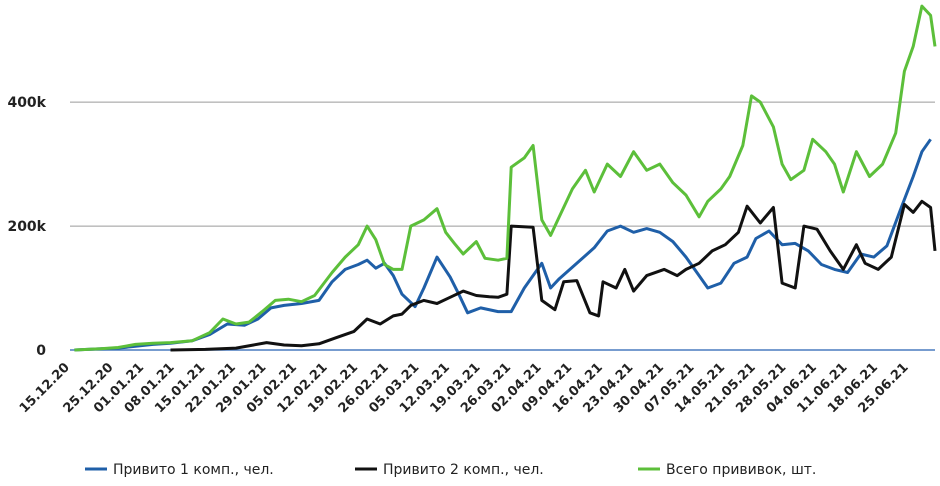 The height and width of the screenshot is (486, 940). What do you see at coordinates (193, 470) in the screenshot?
I see `legend-label: Привито 1 комп., чел.` at bounding box center [193, 470].